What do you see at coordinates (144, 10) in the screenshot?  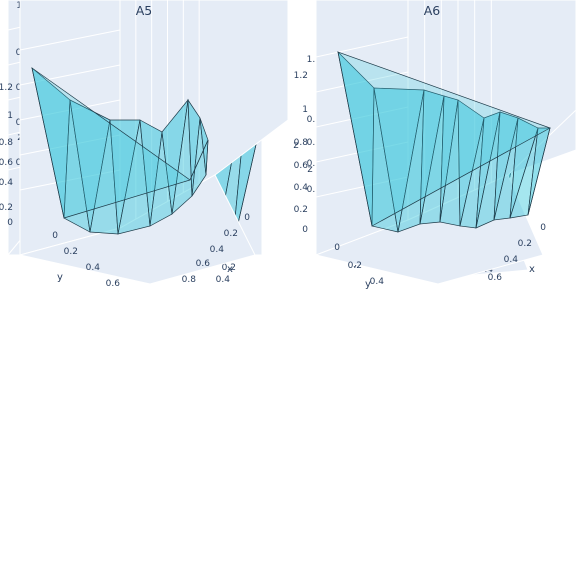 I see `chart-title: A5` at bounding box center [144, 10].